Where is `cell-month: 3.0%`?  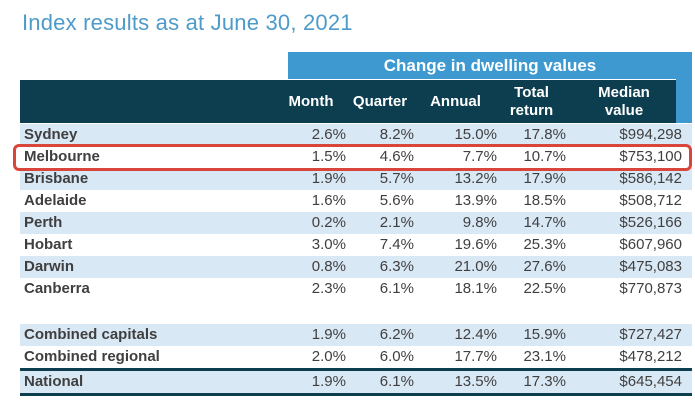
cell-month: 3.0% is located at coordinates (328, 244).